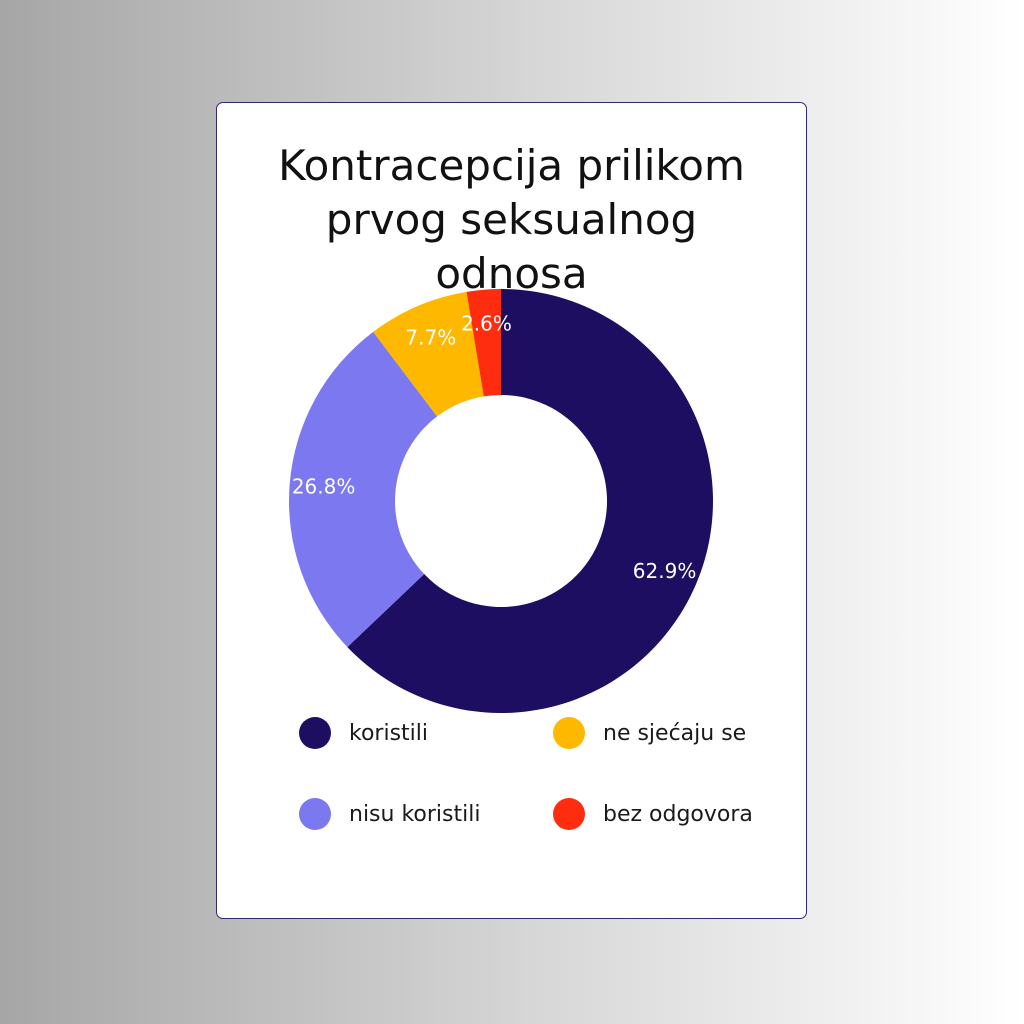 The image size is (1024, 1024). What do you see at coordinates (363, 489) in the screenshot?
I see `slice-nisu-koristili` at bounding box center [363, 489].